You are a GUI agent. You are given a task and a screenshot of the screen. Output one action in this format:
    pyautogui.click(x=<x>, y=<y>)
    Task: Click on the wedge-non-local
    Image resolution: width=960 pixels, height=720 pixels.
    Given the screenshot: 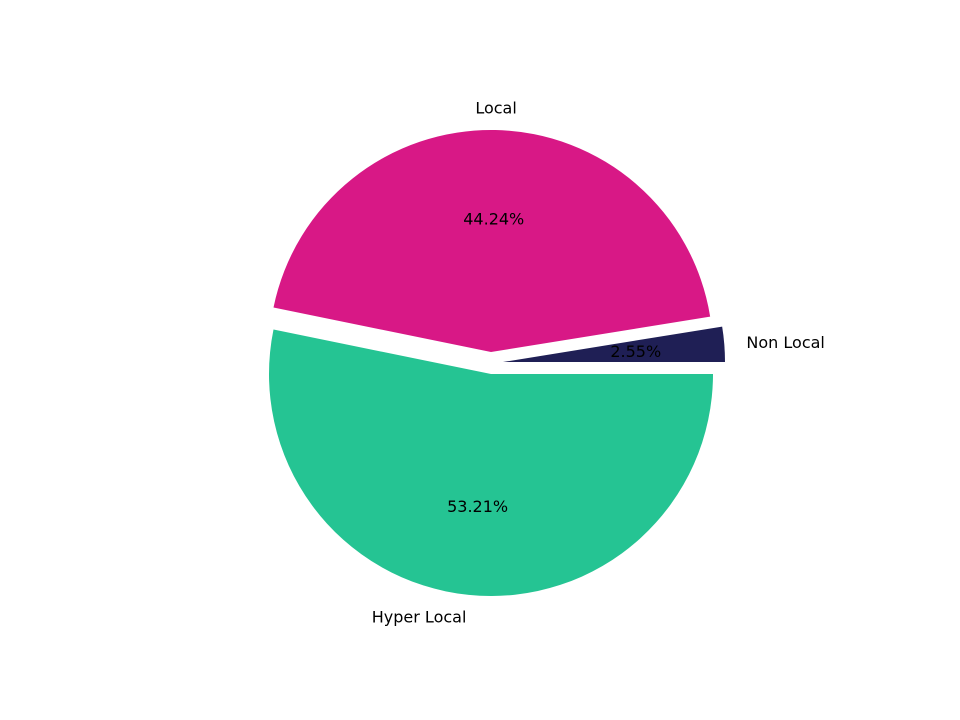 What is the action you would take?
    pyautogui.click(x=614, y=344)
    